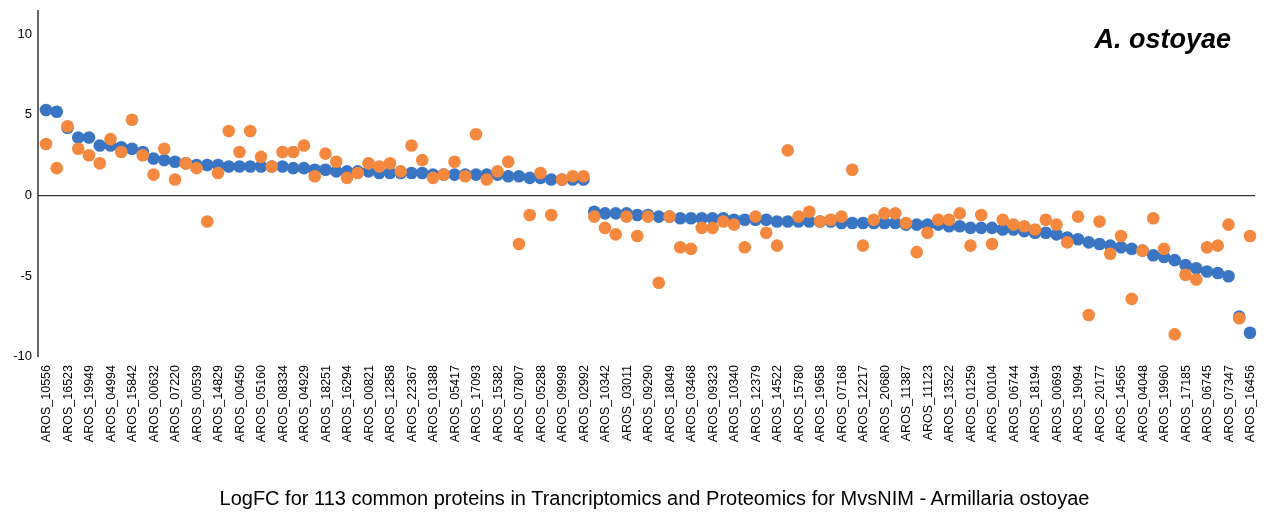  What do you see at coordinates (884, 403) in the screenshot?
I see `x-tick-label: AROS_20680` at bounding box center [884, 403].